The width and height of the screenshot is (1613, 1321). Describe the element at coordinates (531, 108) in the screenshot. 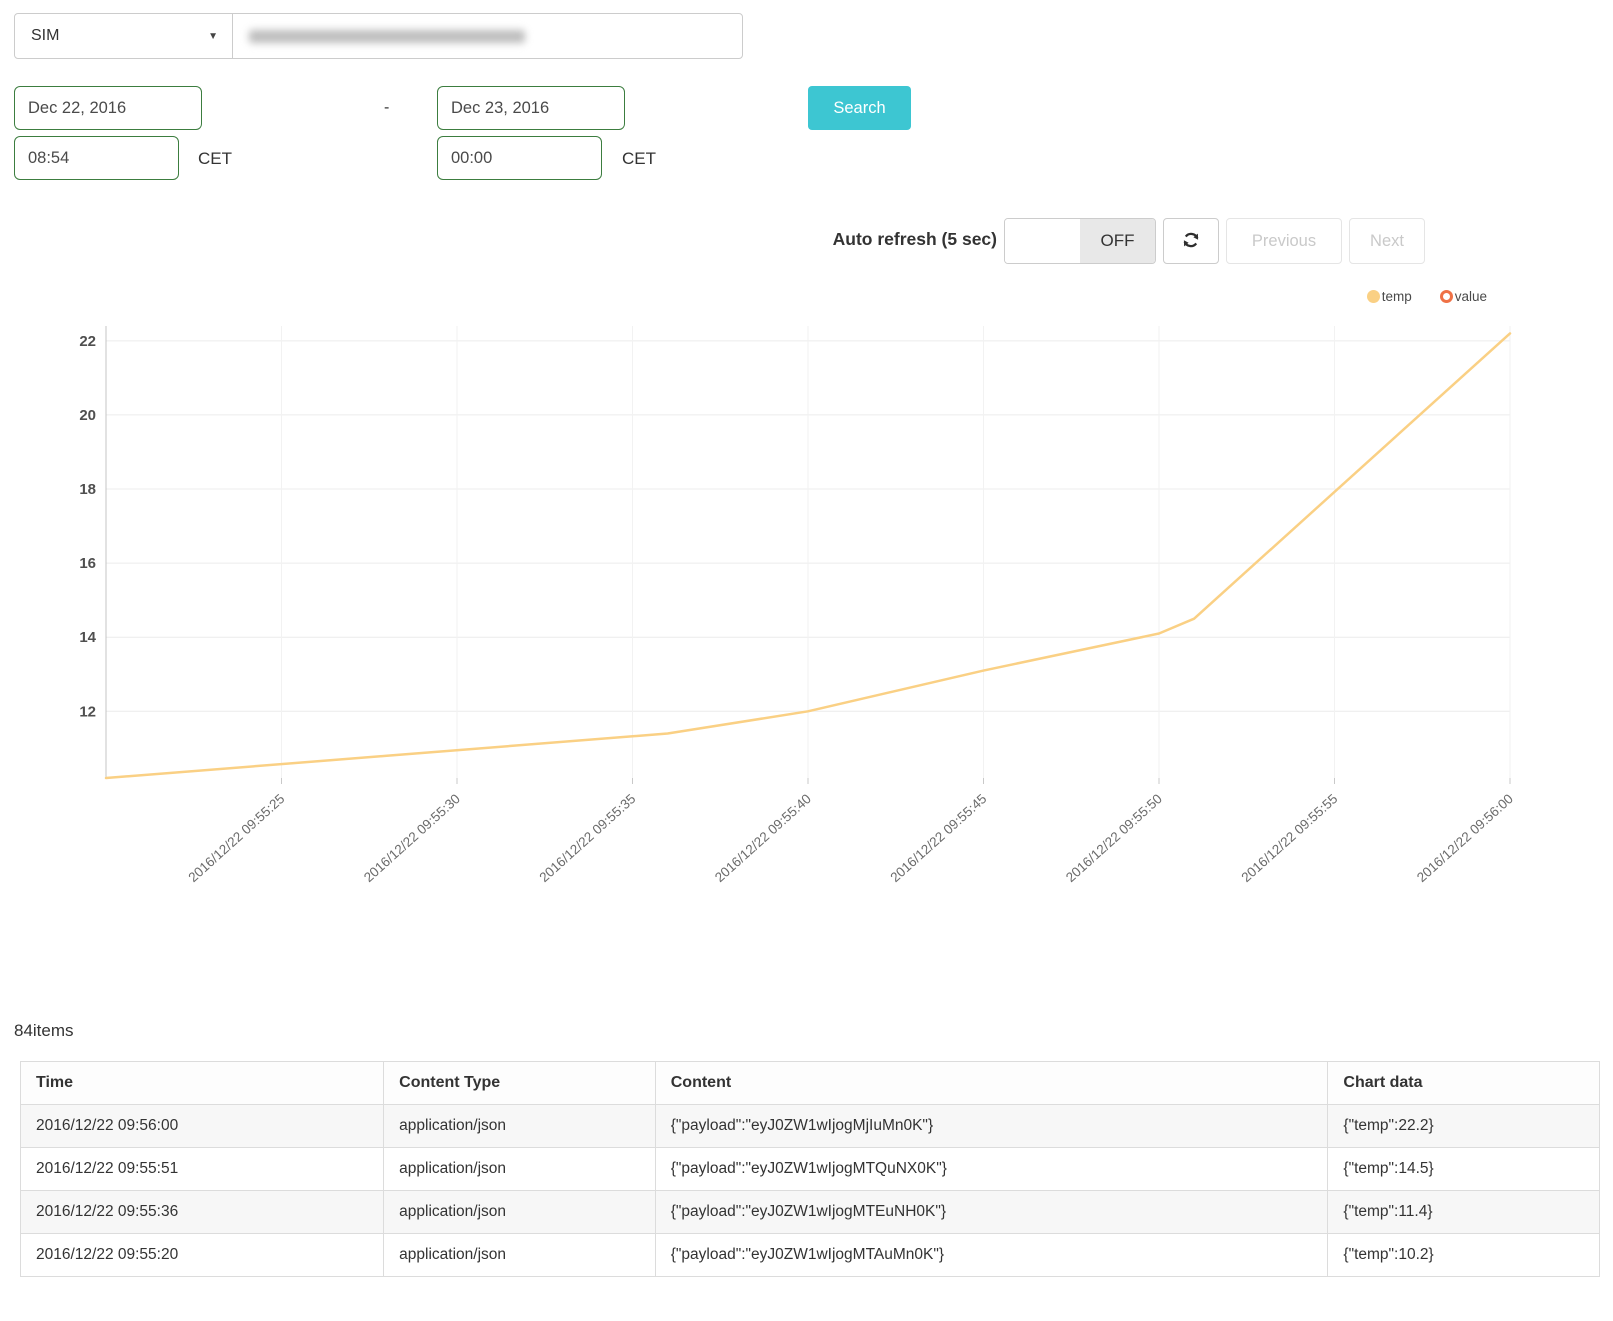

I see `date-to-input` at that location.